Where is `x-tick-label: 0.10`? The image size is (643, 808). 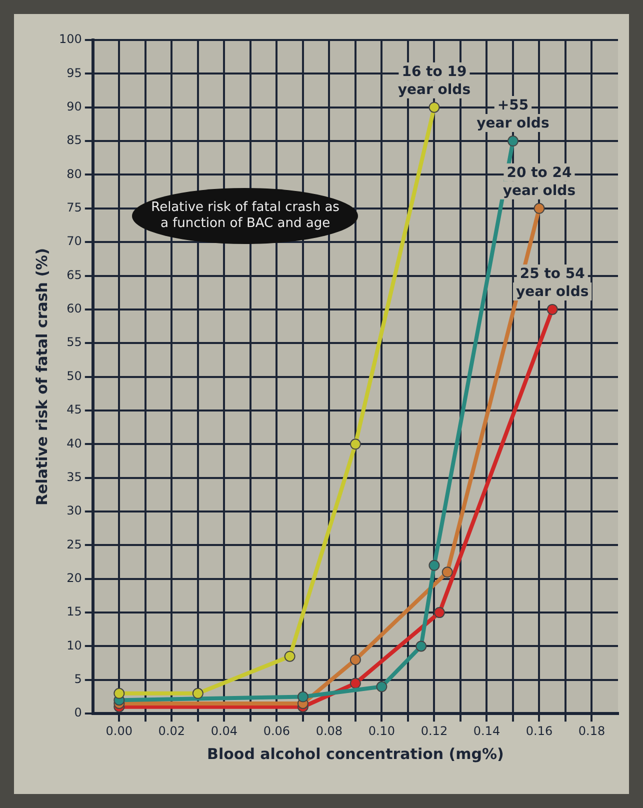 x-tick-label: 0.10 is located at coordinates (382, 731).